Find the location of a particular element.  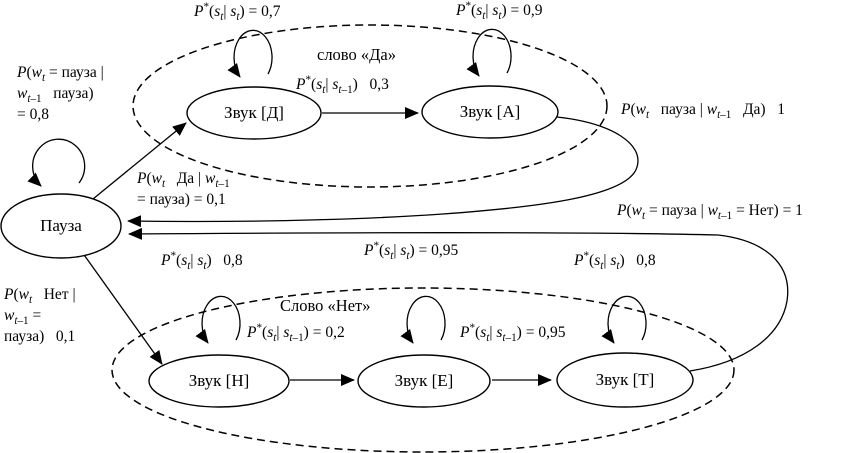

state-ellipse-pause is located at coordinates (61, 226).